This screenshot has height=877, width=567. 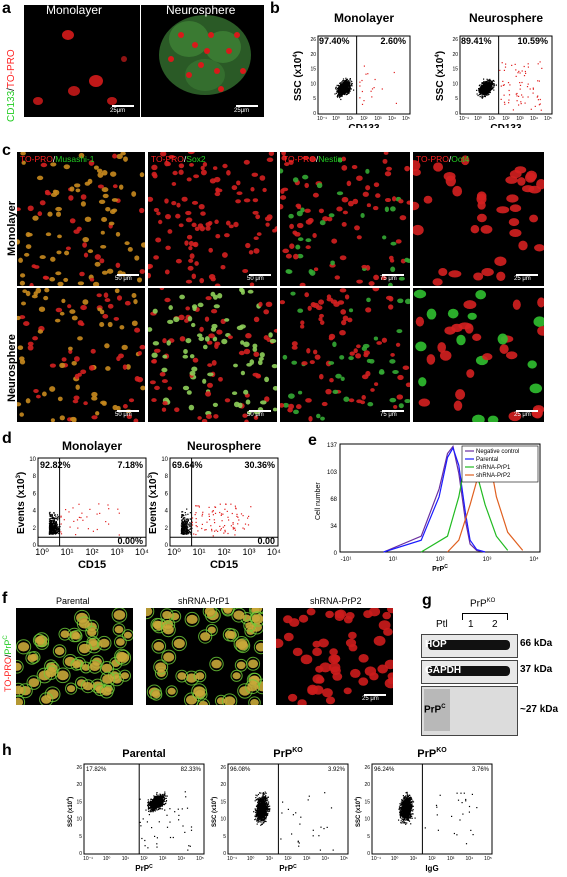 What do you see at coordinates (255, 415) in the screenshot?
I see `scale-bar-label: 50 μm` at bounding box center [255, 415].